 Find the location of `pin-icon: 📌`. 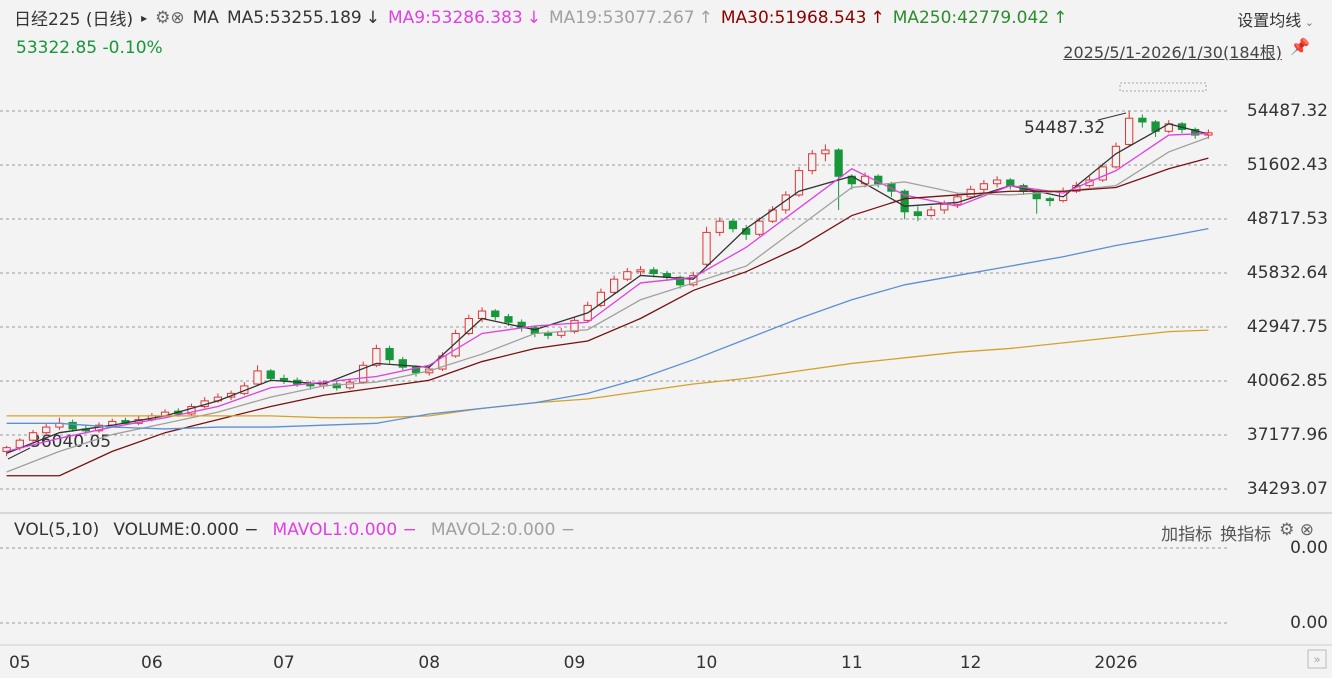

pin-icon: 📌 is located at coordinates (1300, 46).